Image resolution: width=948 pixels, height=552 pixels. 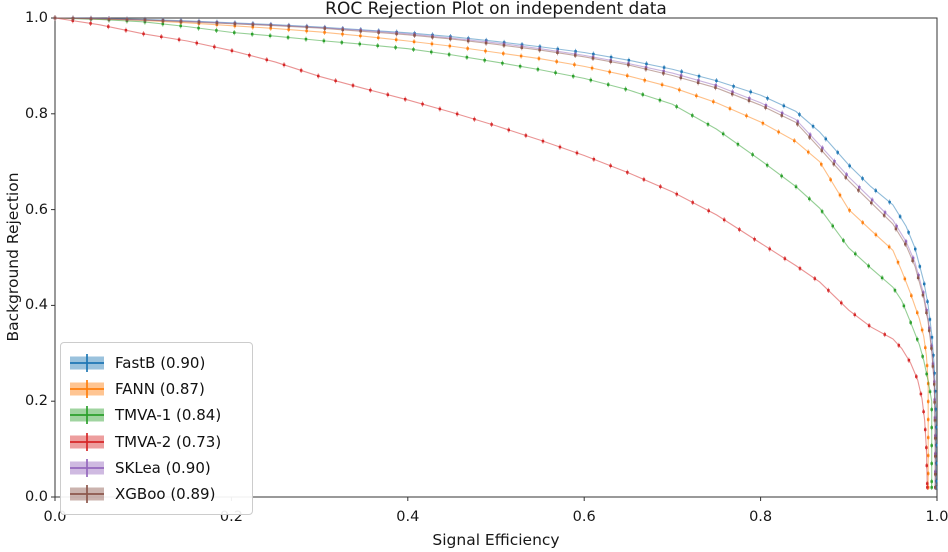 I want to click on legend-errorbar-swatch, so click(x=87, y=494).